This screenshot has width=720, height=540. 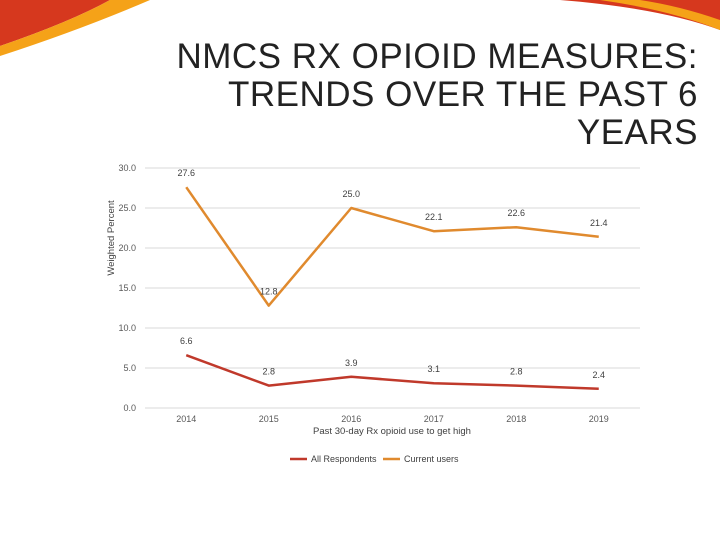 I want to click on x-tick-labels: 2014 2015 2016 2017 2018 2019, so click(x=392, y=419).